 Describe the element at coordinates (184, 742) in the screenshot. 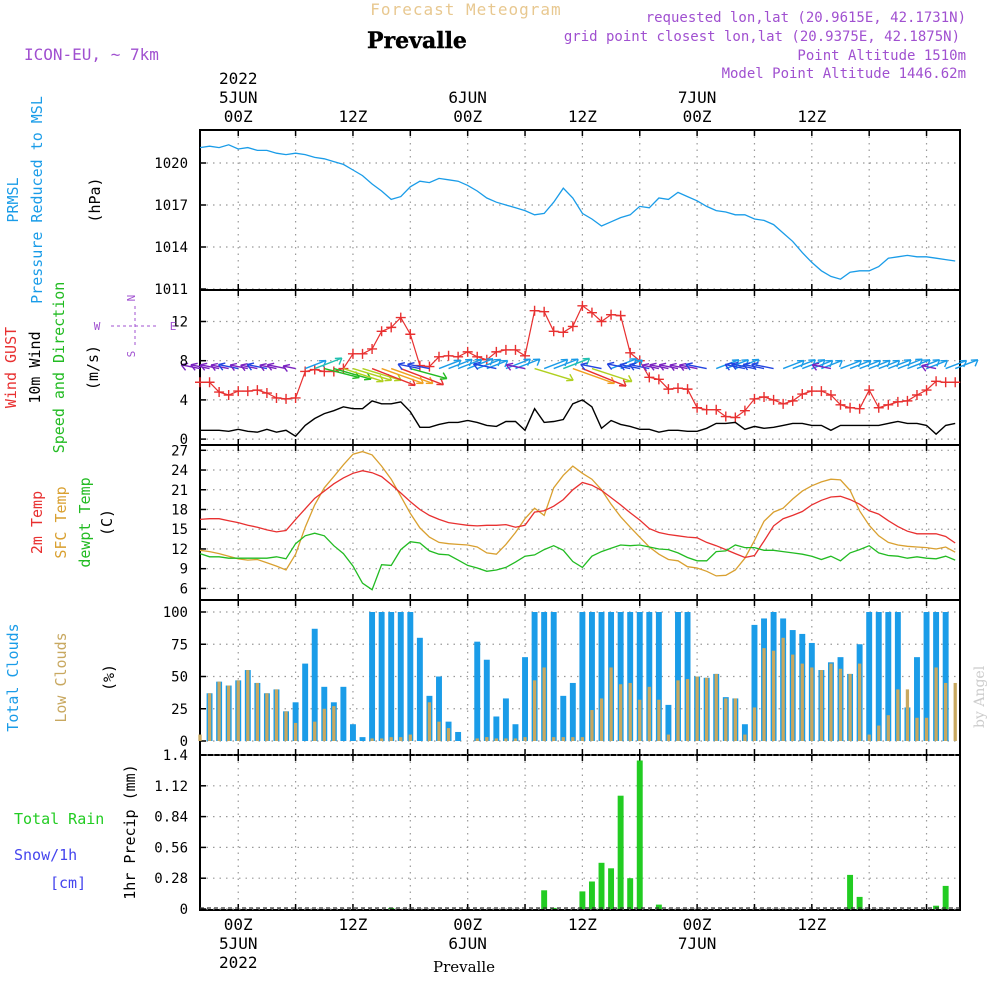

I see `y-tick-label: 0` at that location.